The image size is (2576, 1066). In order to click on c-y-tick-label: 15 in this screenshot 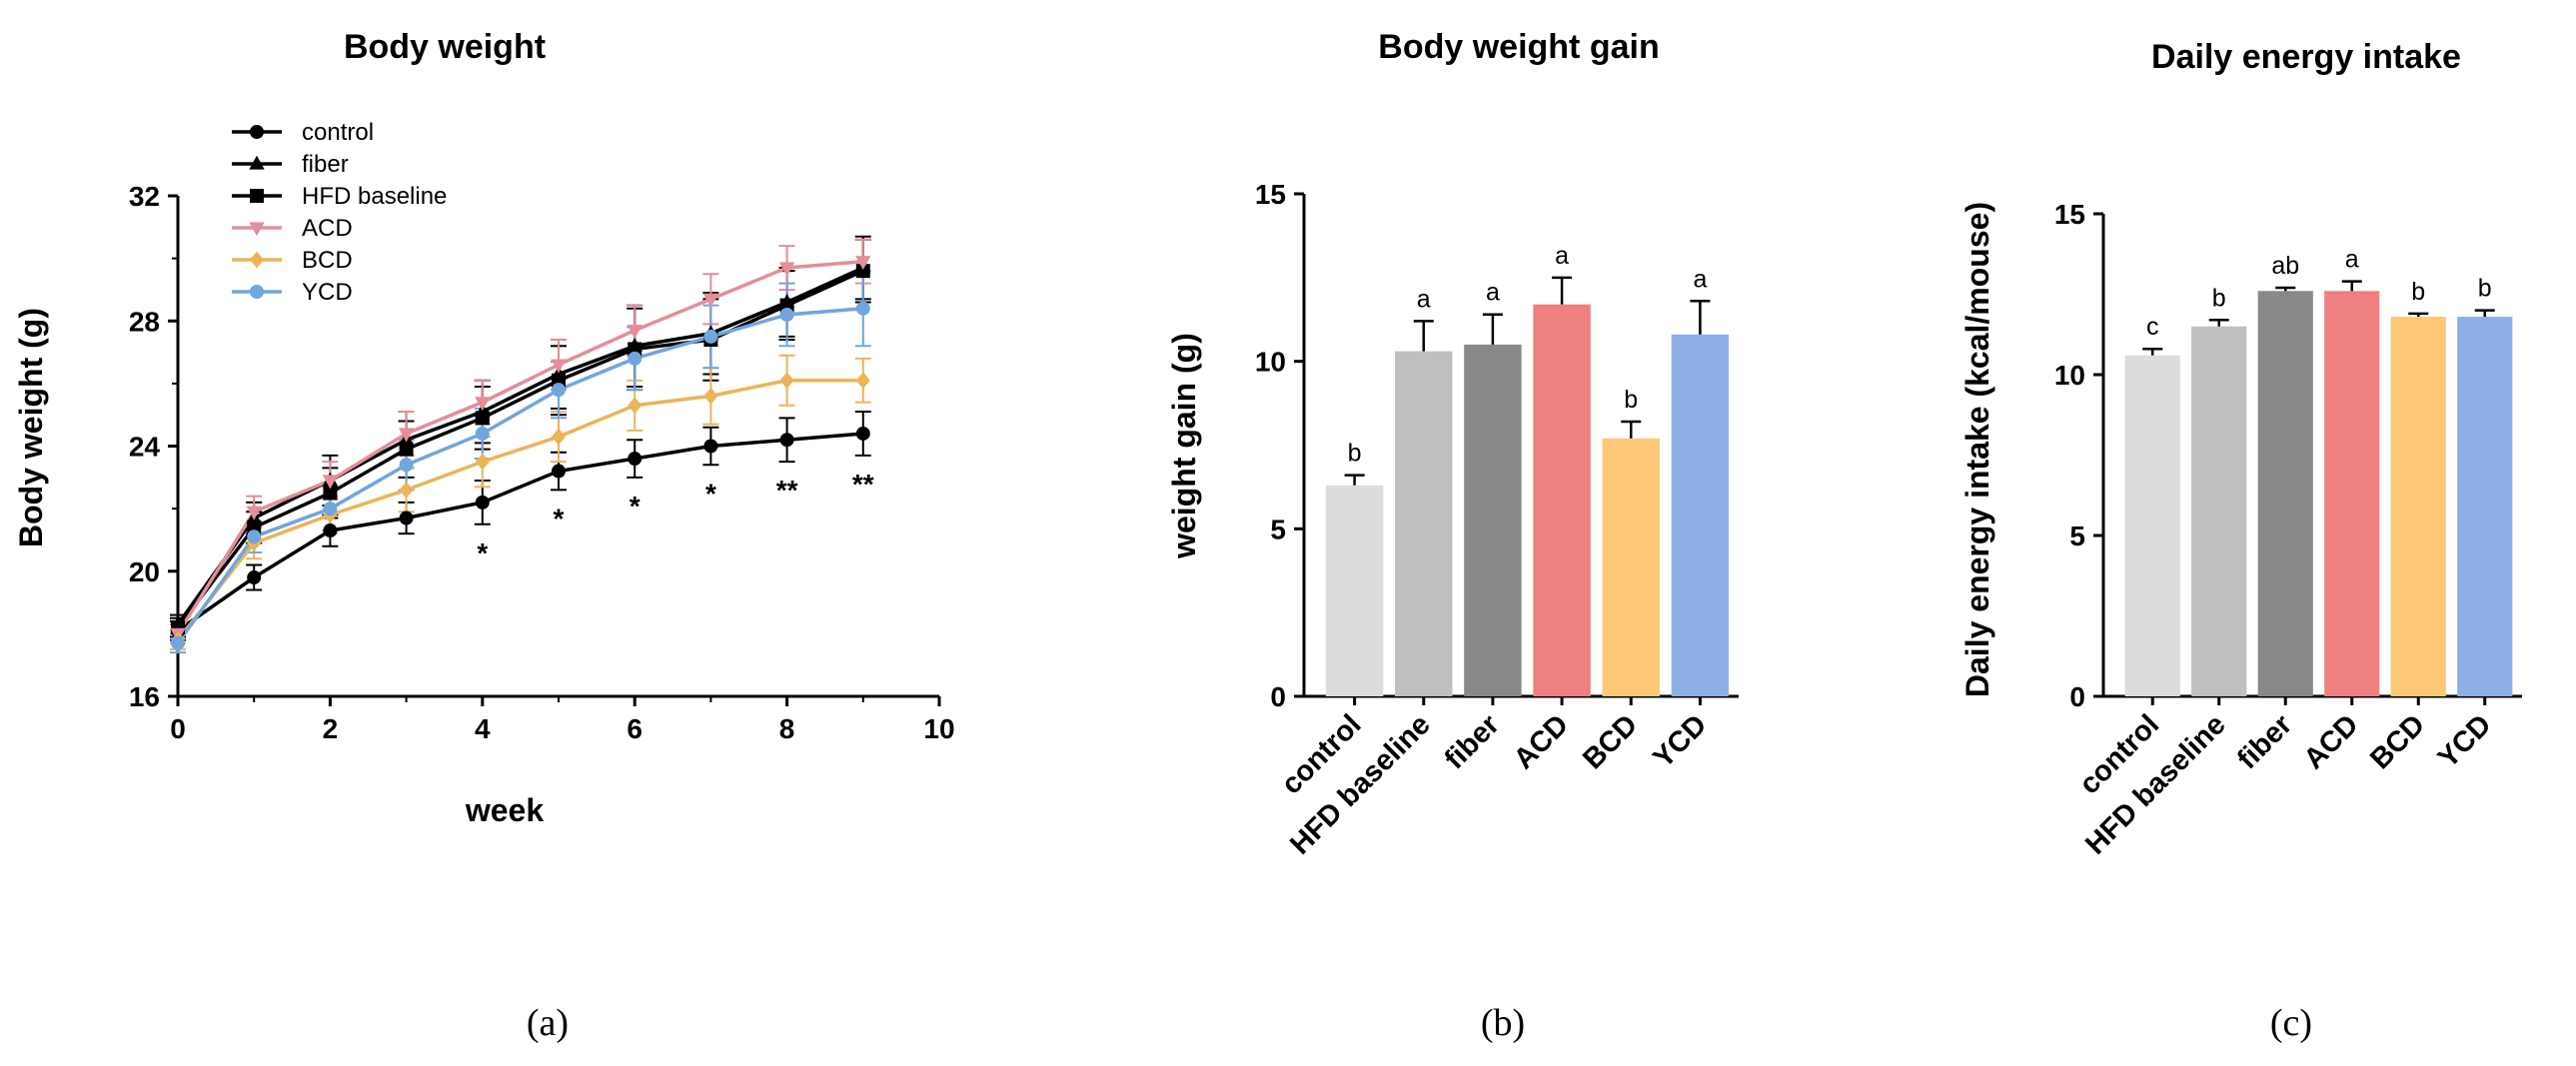, I will do `click(2069, 214)`.